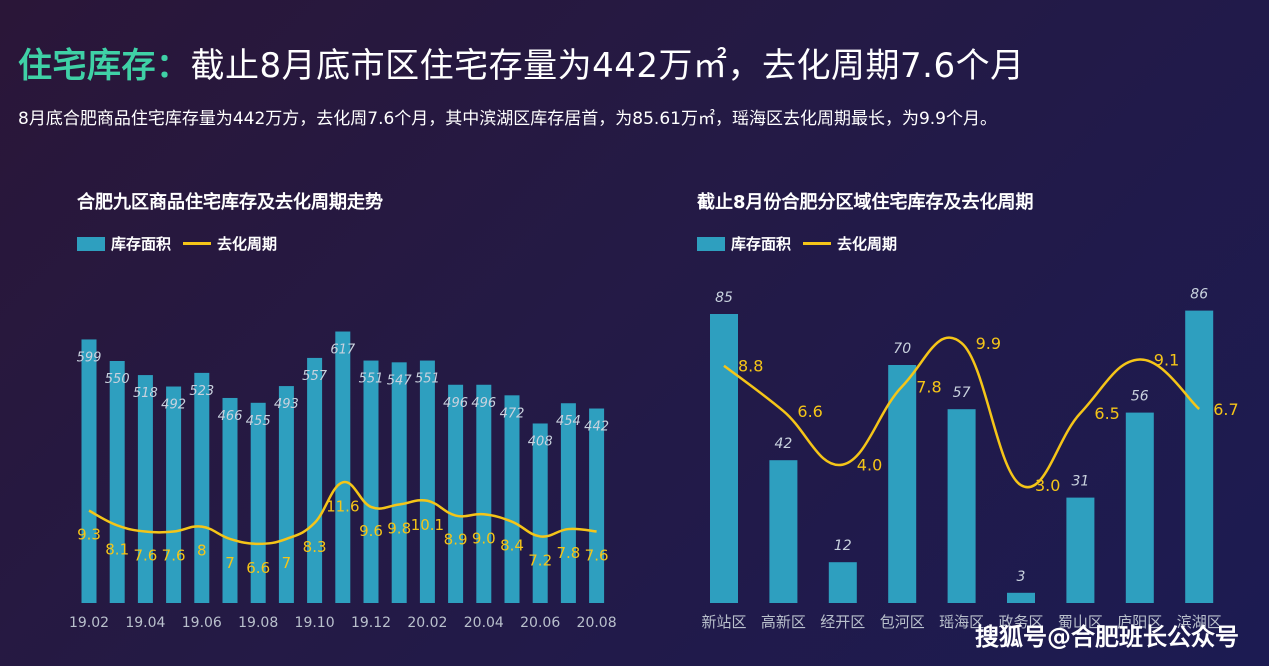 Image resolution: width=1269 pixels, height=666 pixels. What do you see at coordinates (842, 622) in the screenshot?
I see `x-tick-label: 经开区` at bounding box center [842, 622].